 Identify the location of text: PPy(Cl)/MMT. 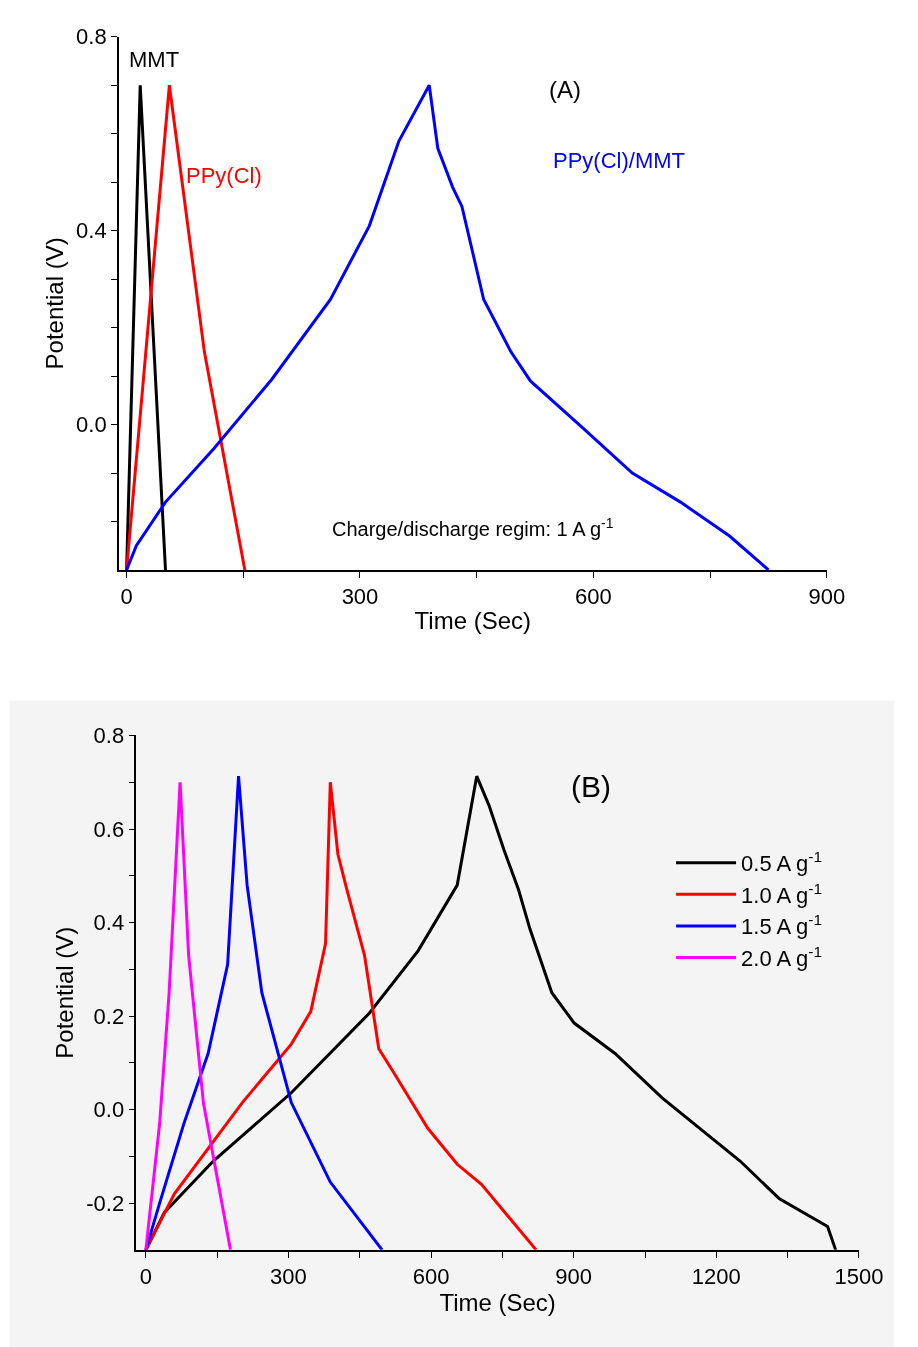
(619, 160).